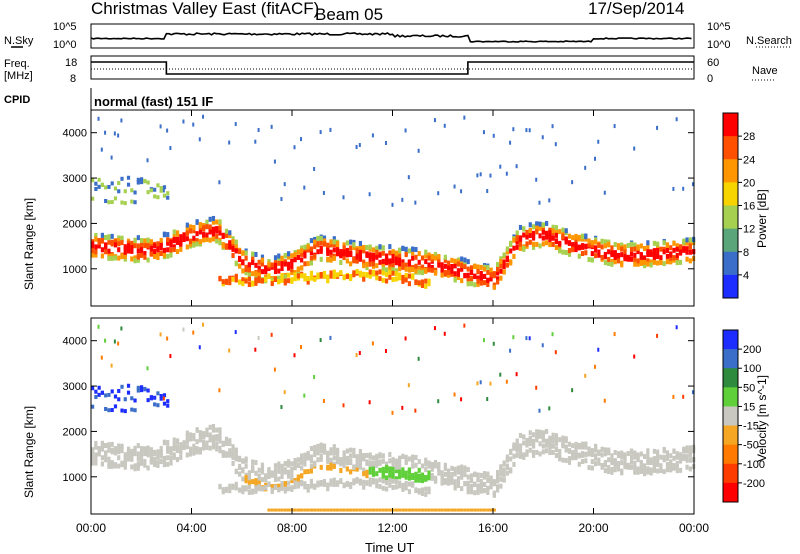 The width and height of the screenshot is (800, 554). What do you see at coordinates (75, 342) in the screenshot?
I see `y-tick-label: 4000` at bounding box center [75, 342].